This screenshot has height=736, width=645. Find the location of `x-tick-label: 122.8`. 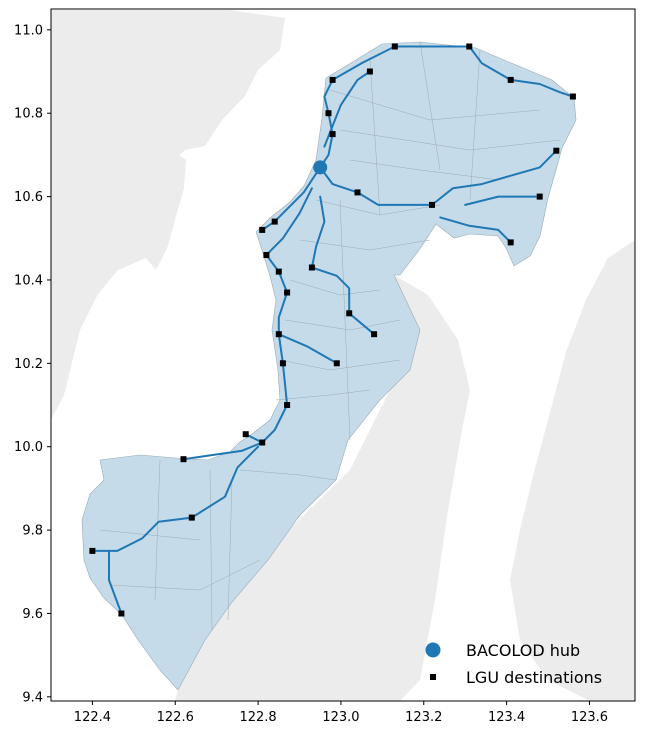

x-tick-label: 122.8 is located at coordinates (257, 717).